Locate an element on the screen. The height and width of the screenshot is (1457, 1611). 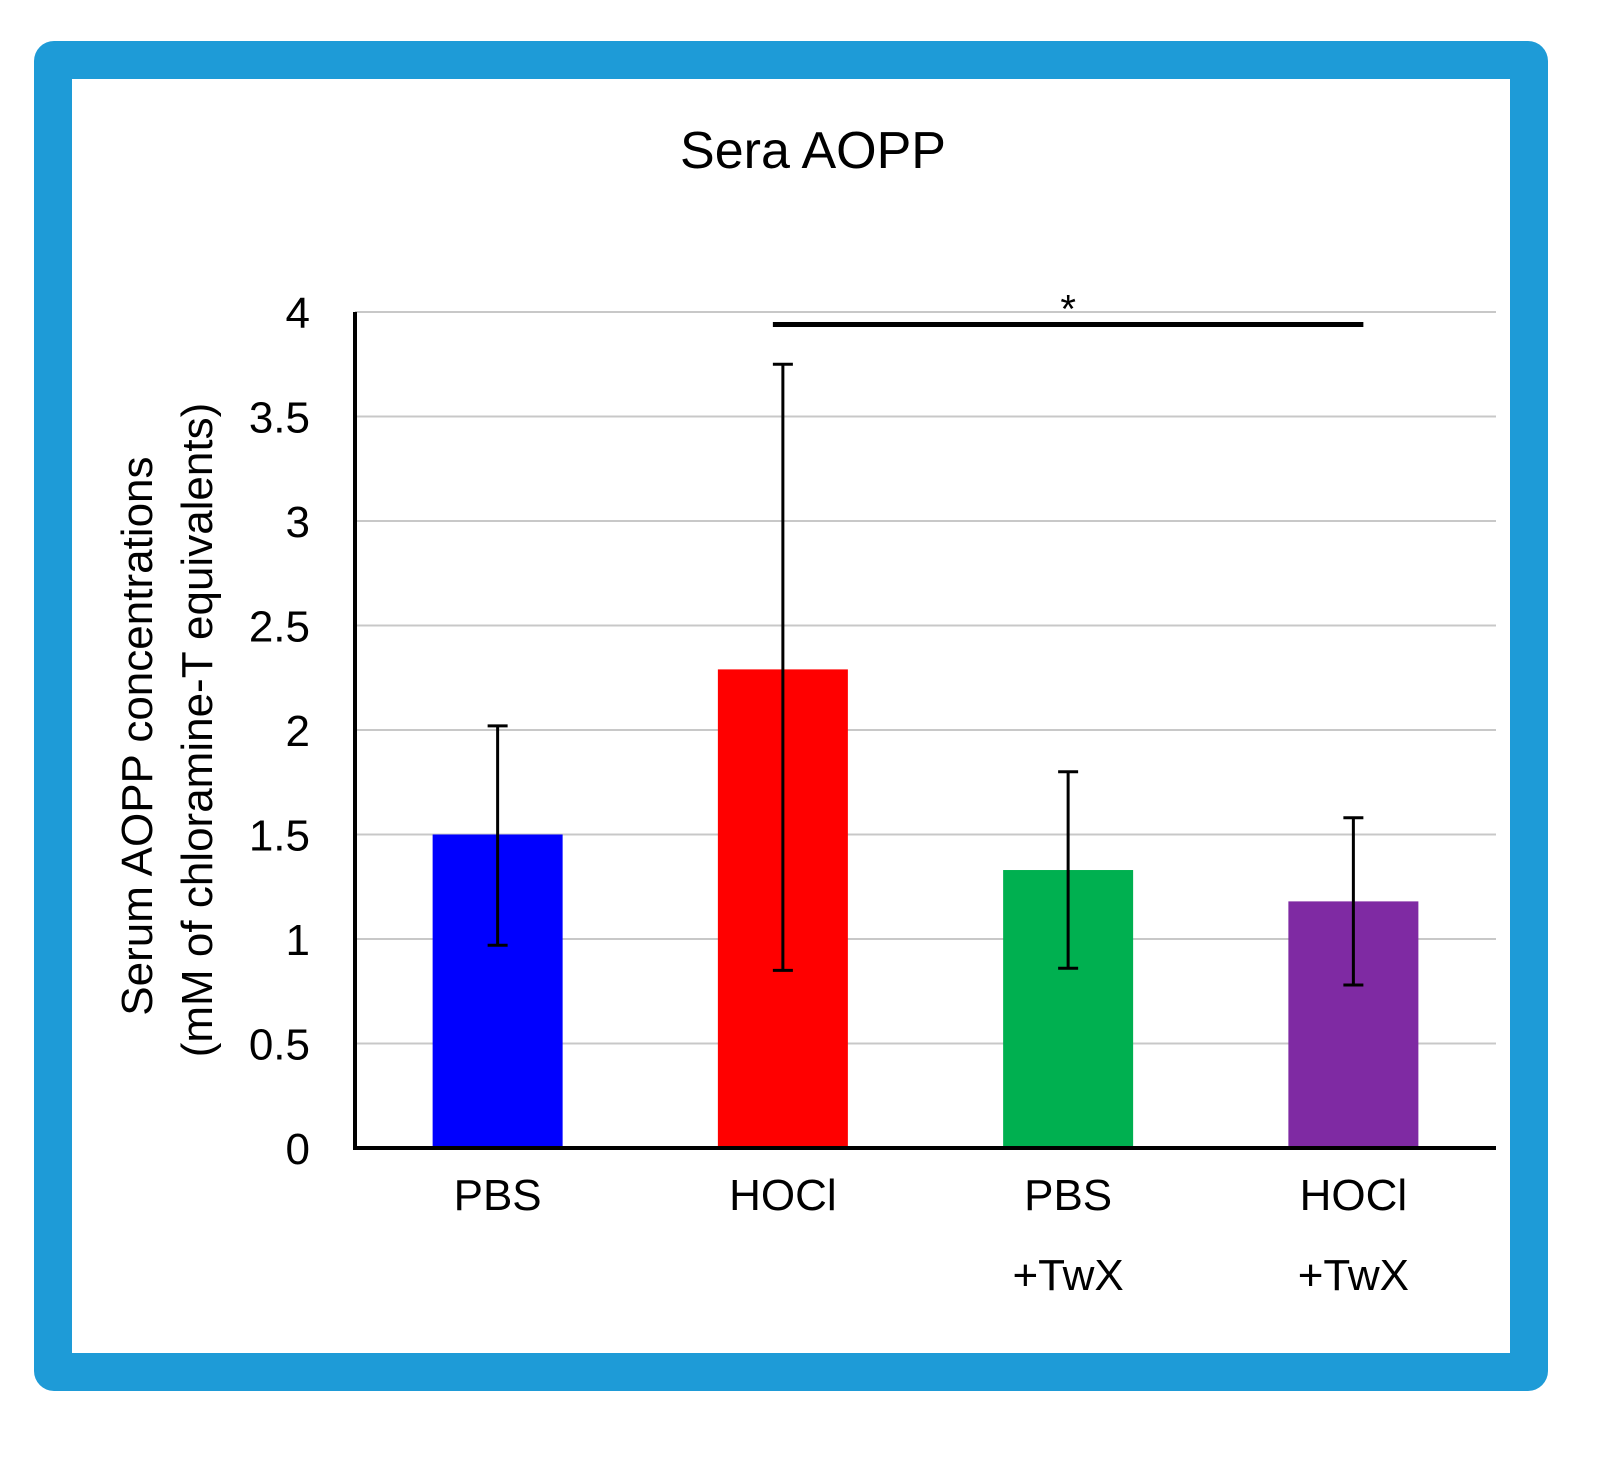
significance-asterisk: * is located at coordinates (1068, 310).